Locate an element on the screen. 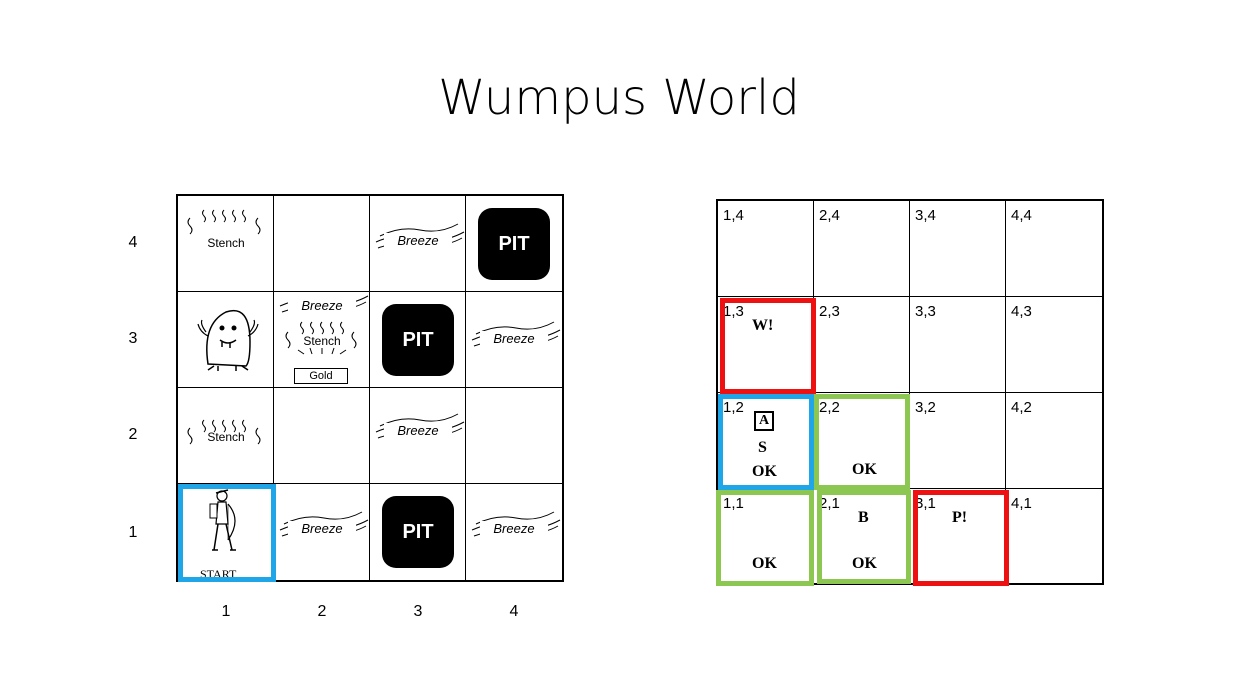 This screenshot has width=1238, height=697. pit-3-3: PIT is located at coordinates (418, 340).